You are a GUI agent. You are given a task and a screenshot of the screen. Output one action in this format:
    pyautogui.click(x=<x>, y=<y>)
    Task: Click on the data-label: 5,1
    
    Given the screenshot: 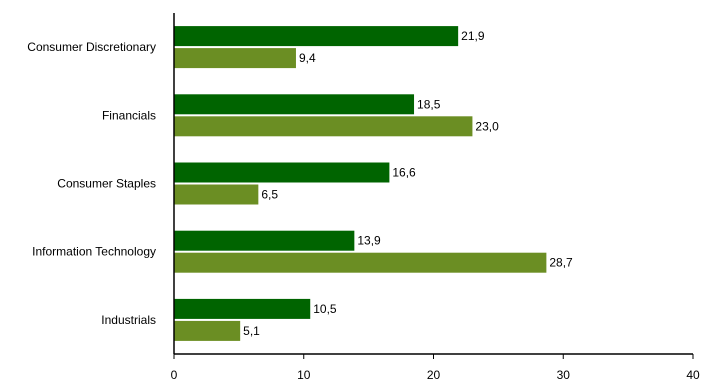 What is the action you would take?
    pyautogui.click(x=251, y=331)
    